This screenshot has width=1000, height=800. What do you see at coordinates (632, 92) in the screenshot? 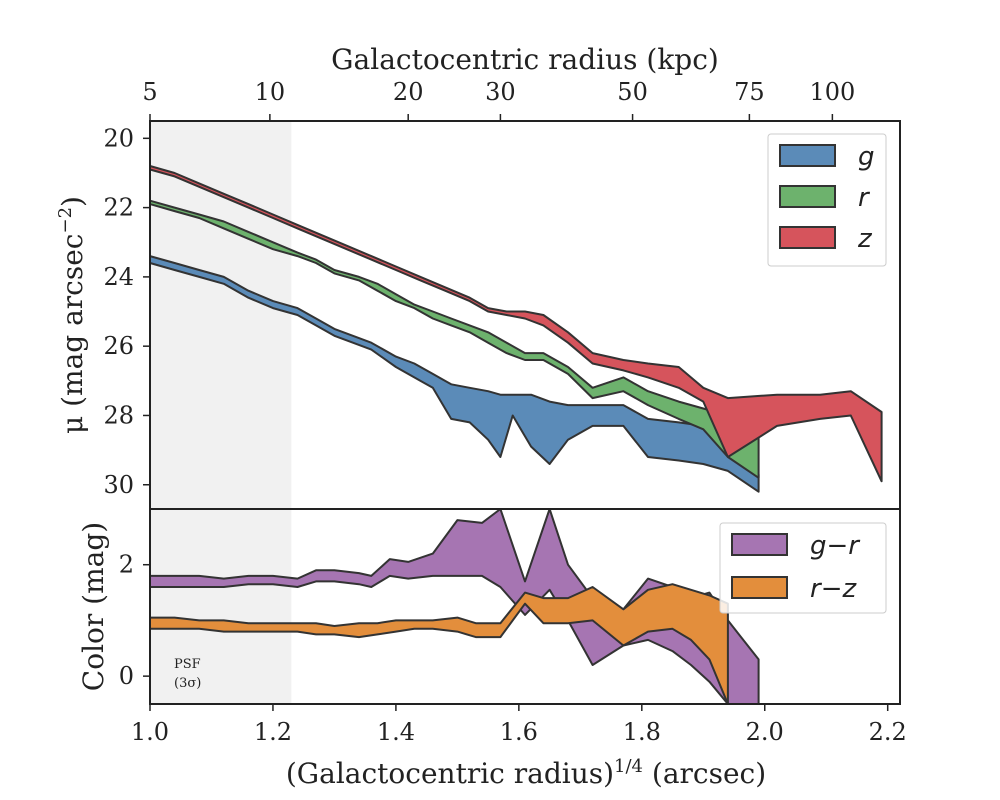
I see `kpc-tick-label: 50` at bounding box center [632, 92].